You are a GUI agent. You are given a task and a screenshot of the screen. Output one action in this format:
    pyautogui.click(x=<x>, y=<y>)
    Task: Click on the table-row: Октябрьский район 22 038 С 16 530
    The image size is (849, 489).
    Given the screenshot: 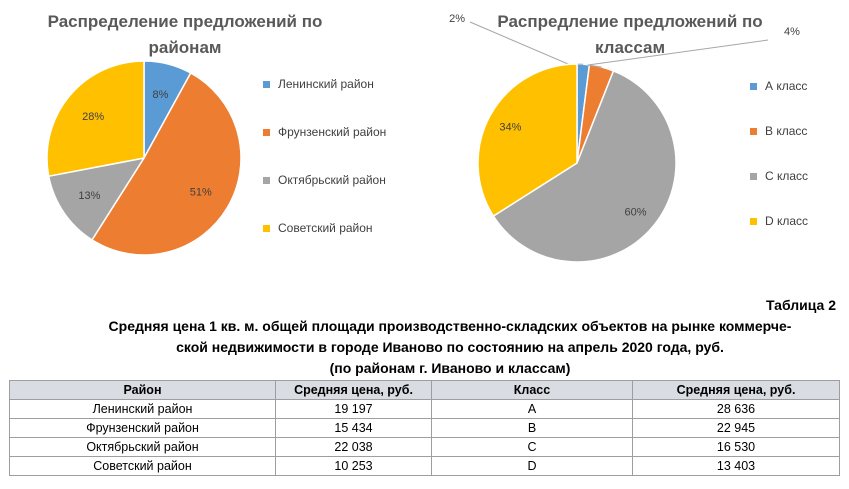 What is the action you would take?
    pyautogui.click(x=424, y=447)
    